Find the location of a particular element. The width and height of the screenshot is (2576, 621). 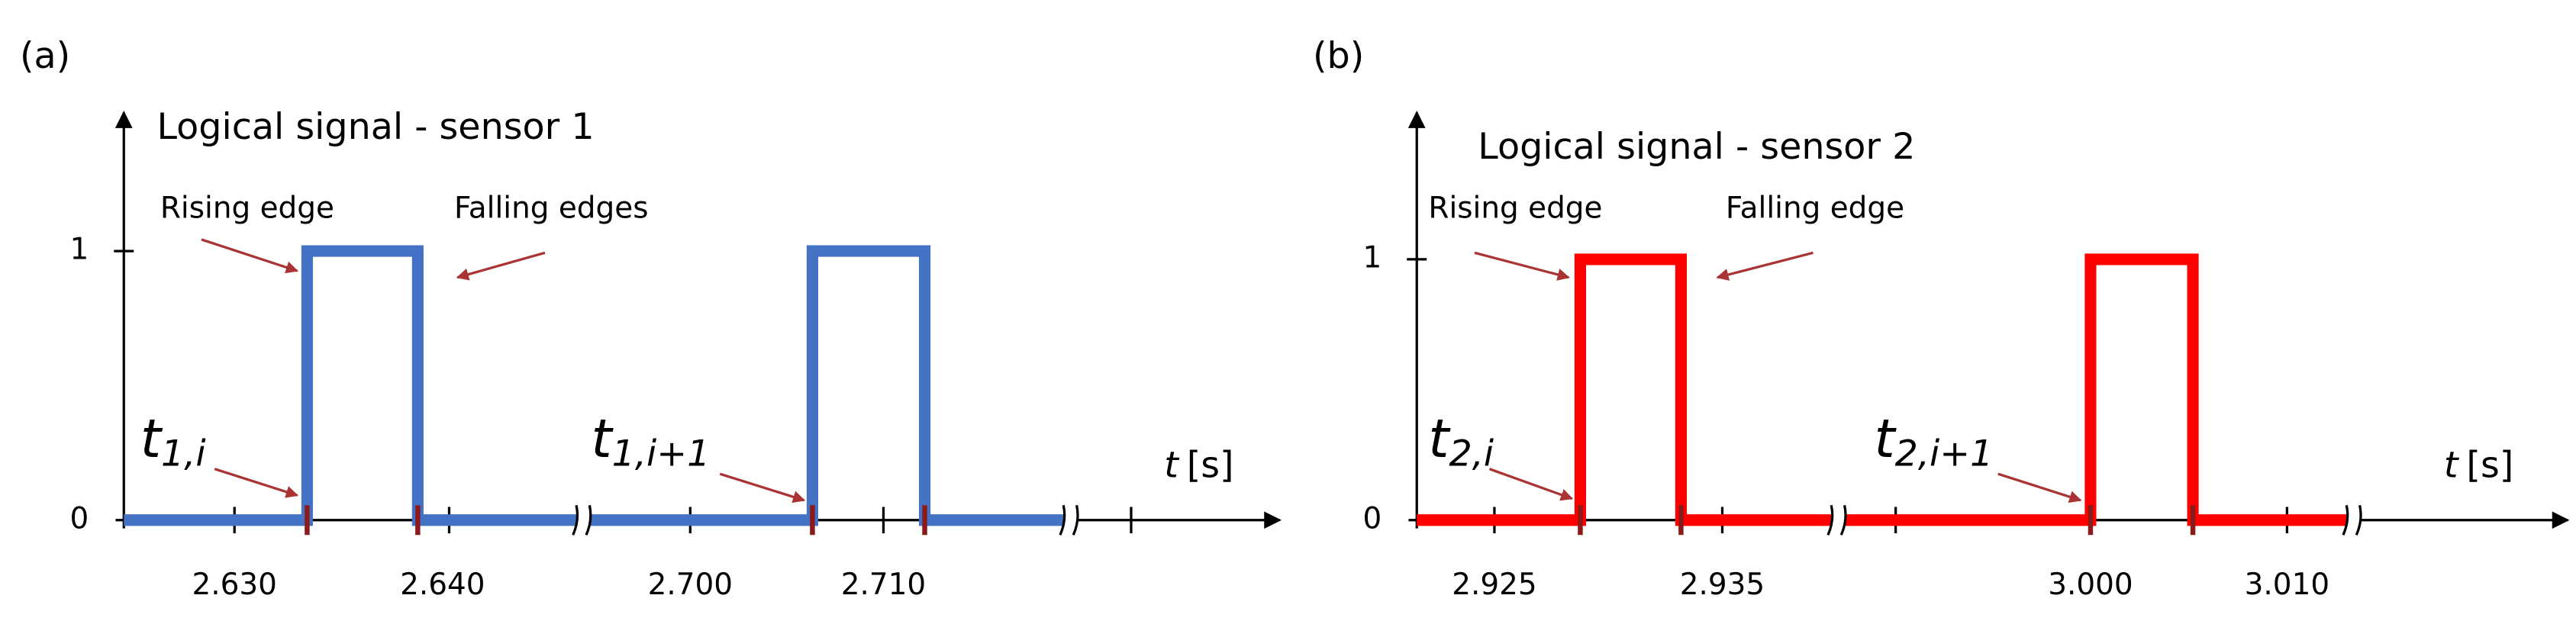

time-sub: 2,i is located at coordinates (1471, 454).